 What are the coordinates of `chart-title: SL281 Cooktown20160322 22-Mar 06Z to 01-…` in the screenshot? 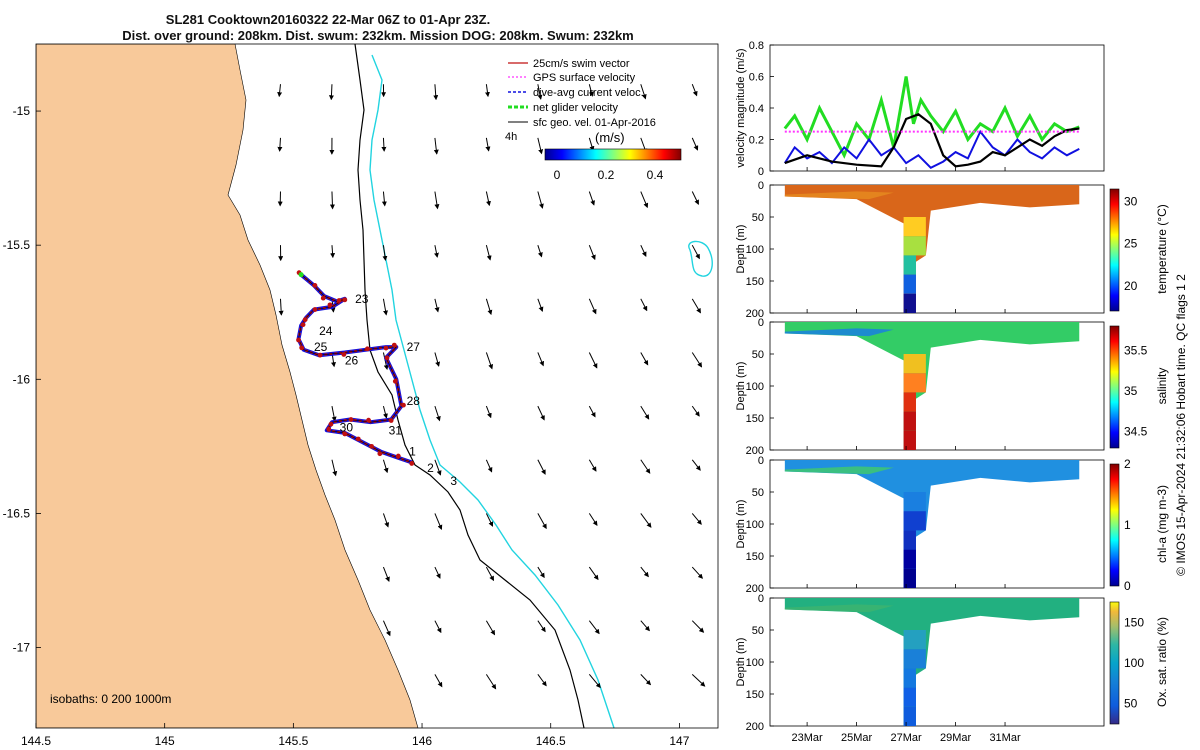 It's located at (328, 19).